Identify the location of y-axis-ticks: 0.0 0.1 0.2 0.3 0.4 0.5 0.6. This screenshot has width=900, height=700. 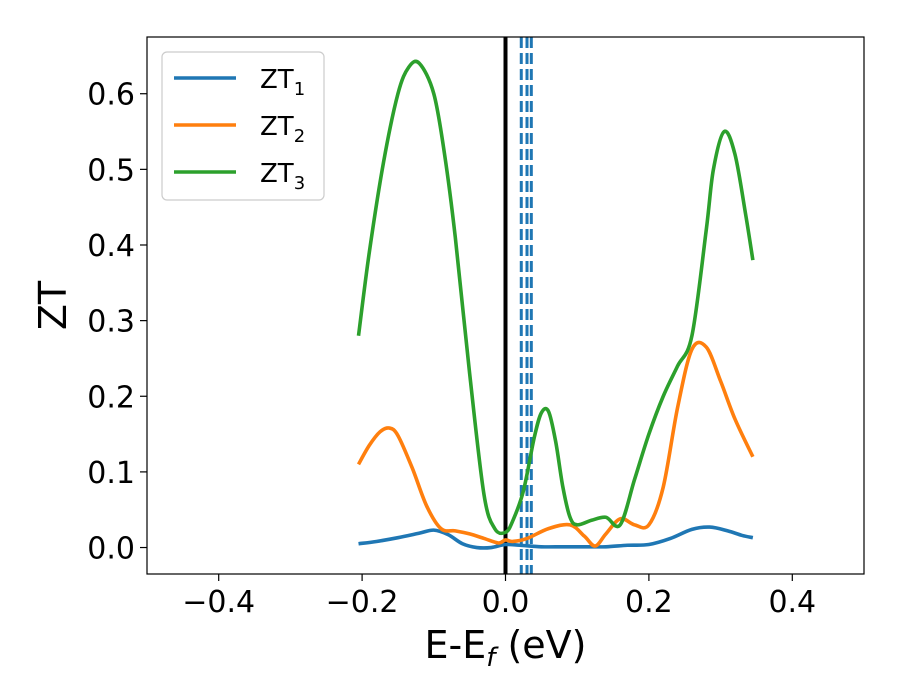
(117, 322).